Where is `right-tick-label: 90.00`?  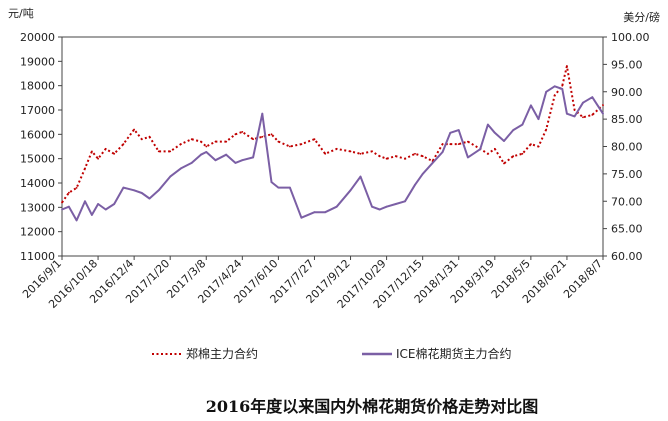 right-tick-label: 90.00 is located at coordinates (627, 92).